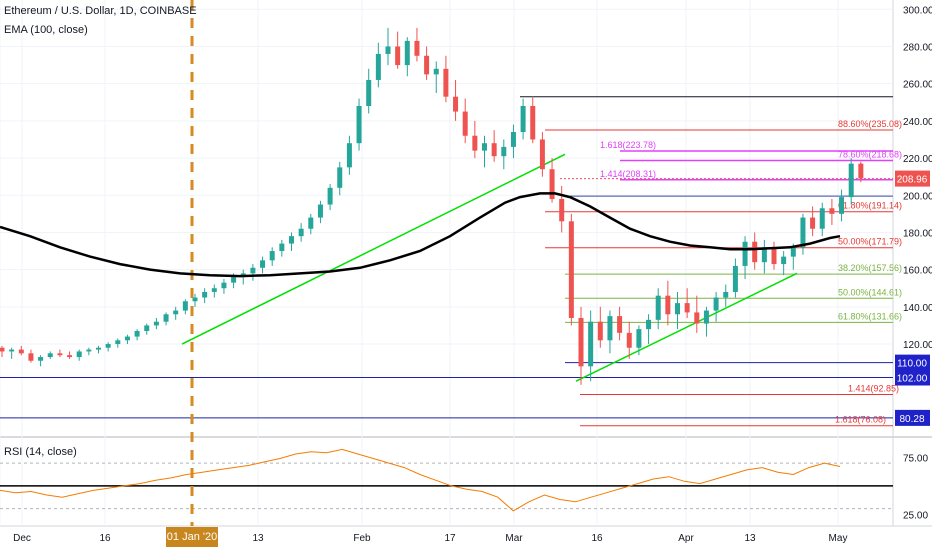 This screenshot has height=555, width=932. I want to click on y-tick-label: 280.00, so click(917, 47).